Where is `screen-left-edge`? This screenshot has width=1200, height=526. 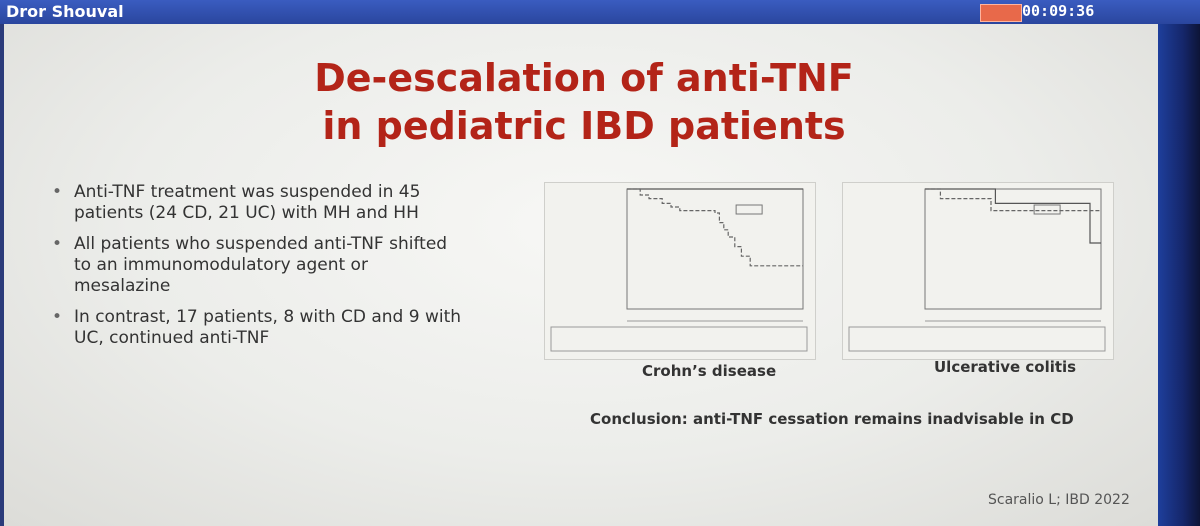 screen-left-edge is located at coordinates (2, 275).